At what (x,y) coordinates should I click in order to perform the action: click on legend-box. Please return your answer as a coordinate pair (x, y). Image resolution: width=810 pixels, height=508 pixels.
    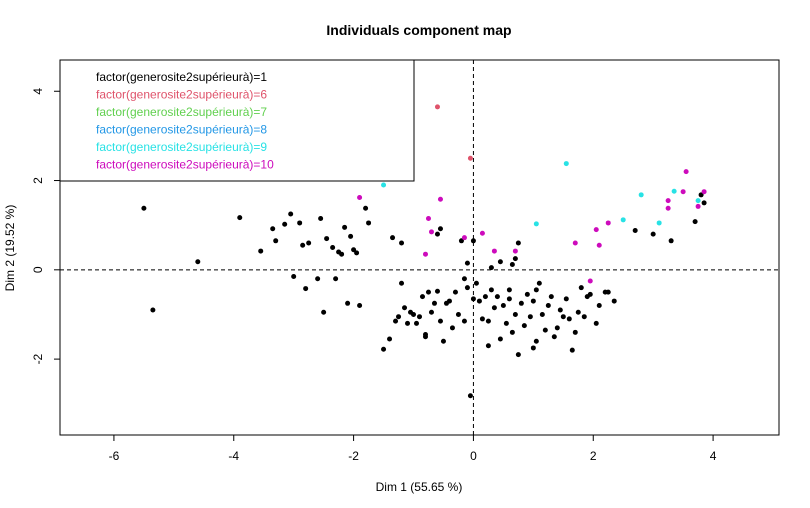
    Looking at the image, I should click on (237, 120).